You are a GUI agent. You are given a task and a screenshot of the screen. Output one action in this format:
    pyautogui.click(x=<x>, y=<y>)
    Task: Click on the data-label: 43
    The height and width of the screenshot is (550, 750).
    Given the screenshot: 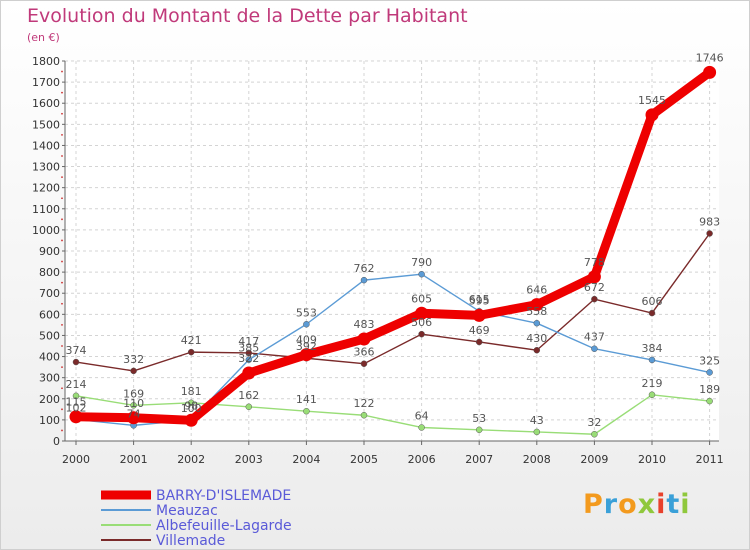 What is the action you would take?
    pyautogui.click(x=537, y=420)
    